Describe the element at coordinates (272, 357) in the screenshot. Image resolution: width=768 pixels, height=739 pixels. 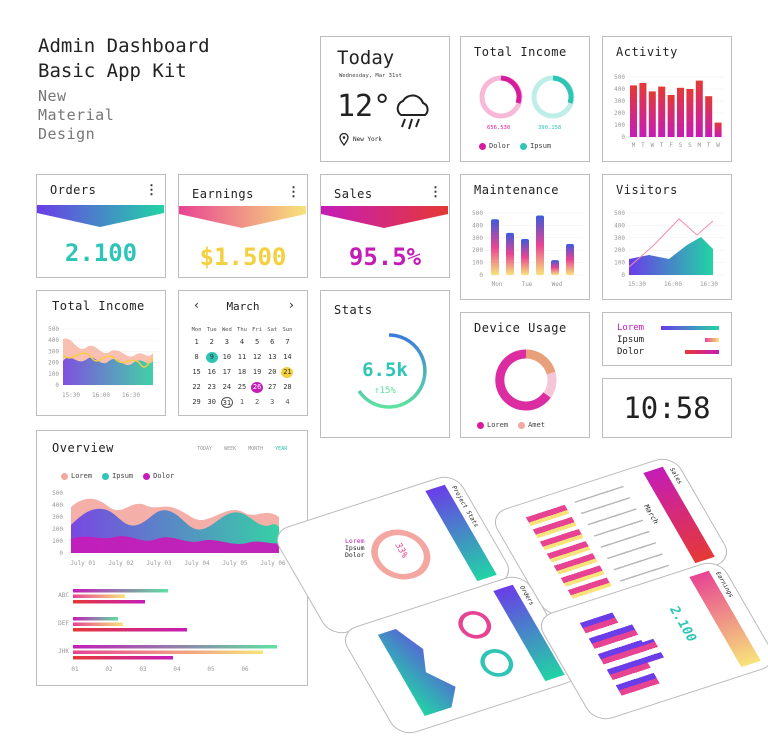
I see `calendar-day: 13` at that location.